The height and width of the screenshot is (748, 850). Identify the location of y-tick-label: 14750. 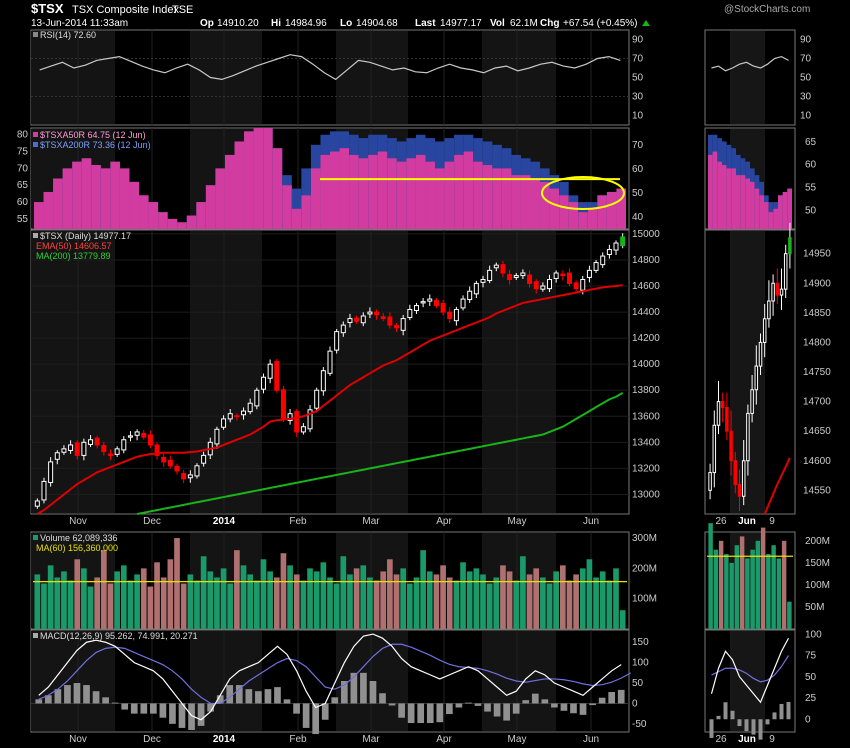
(817, 372).